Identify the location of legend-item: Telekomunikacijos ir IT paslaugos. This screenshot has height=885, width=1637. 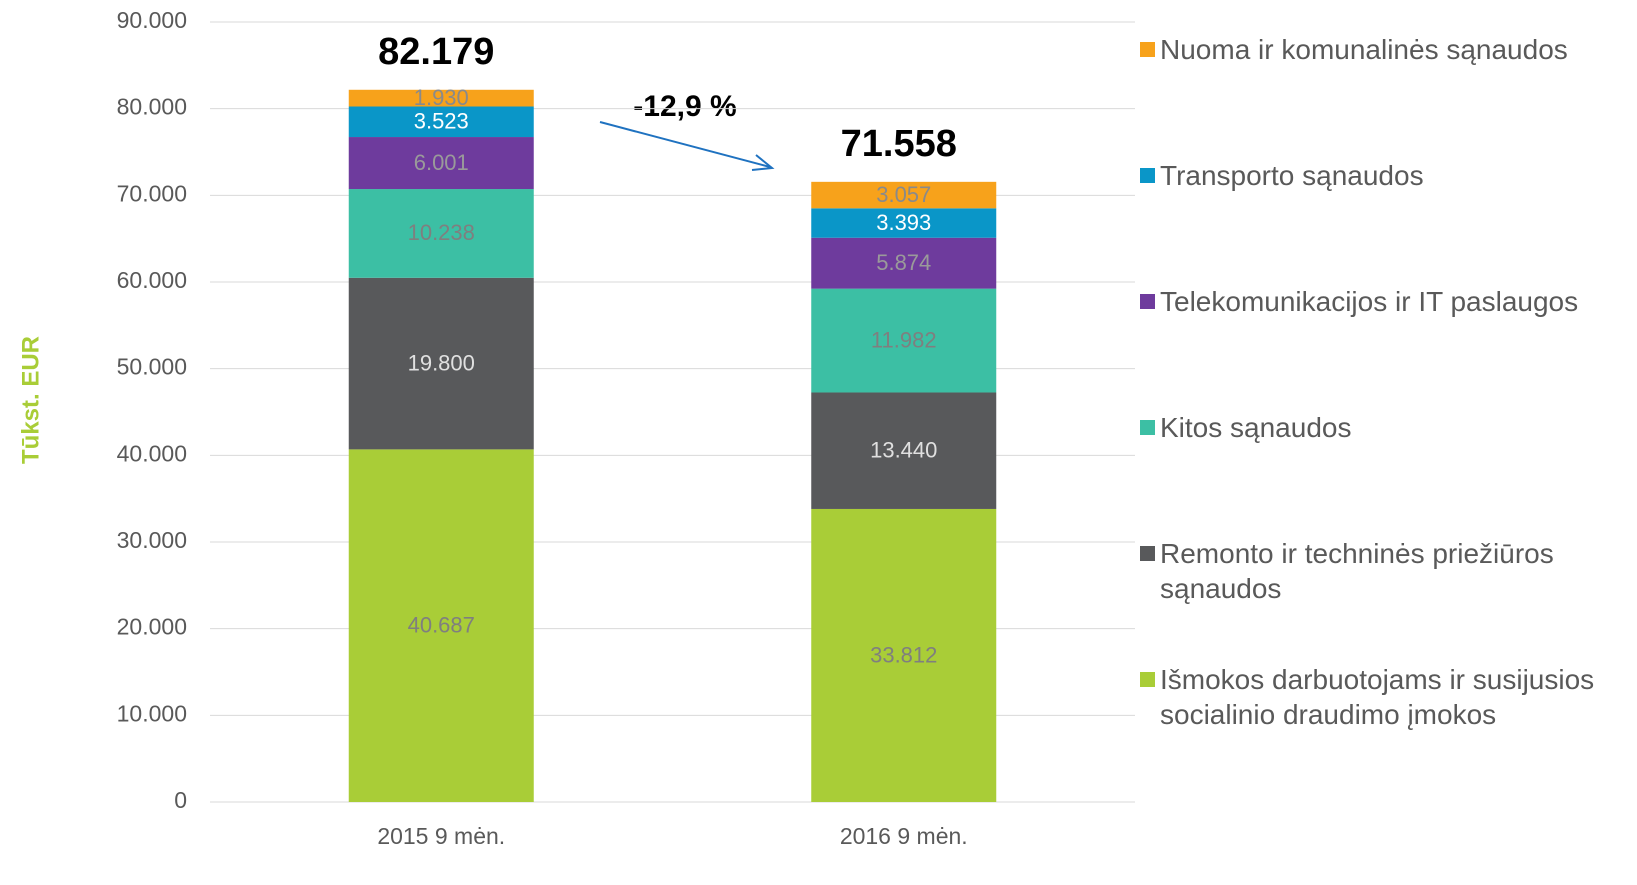
(1385, 301).